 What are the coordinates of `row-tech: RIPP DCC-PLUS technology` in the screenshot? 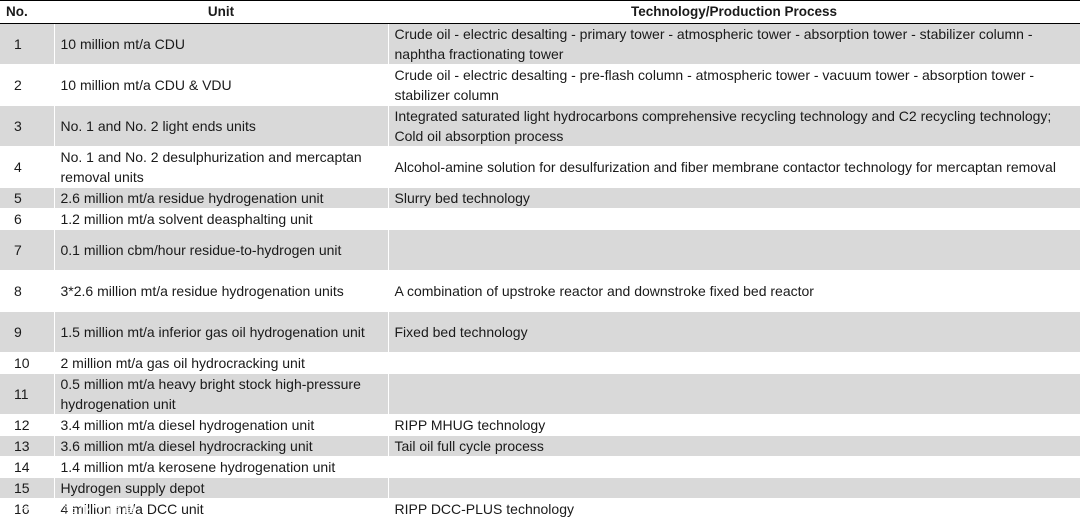 It's located at (734, 509).